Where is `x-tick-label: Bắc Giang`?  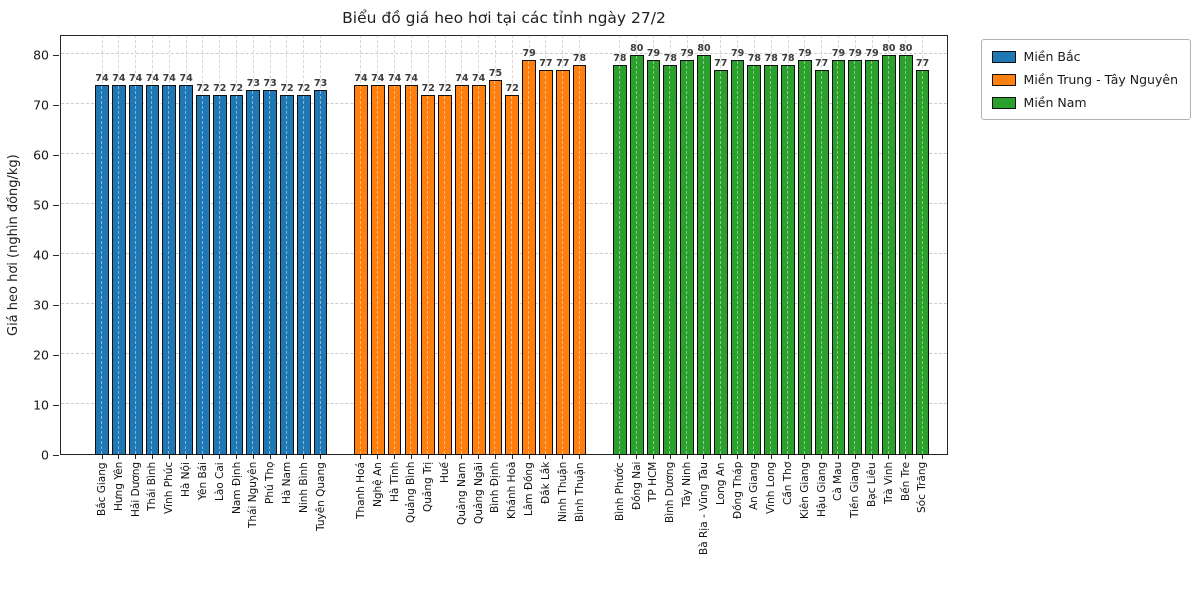
x-tick-label: Bắc Giang is located at coordinates (102, 489).